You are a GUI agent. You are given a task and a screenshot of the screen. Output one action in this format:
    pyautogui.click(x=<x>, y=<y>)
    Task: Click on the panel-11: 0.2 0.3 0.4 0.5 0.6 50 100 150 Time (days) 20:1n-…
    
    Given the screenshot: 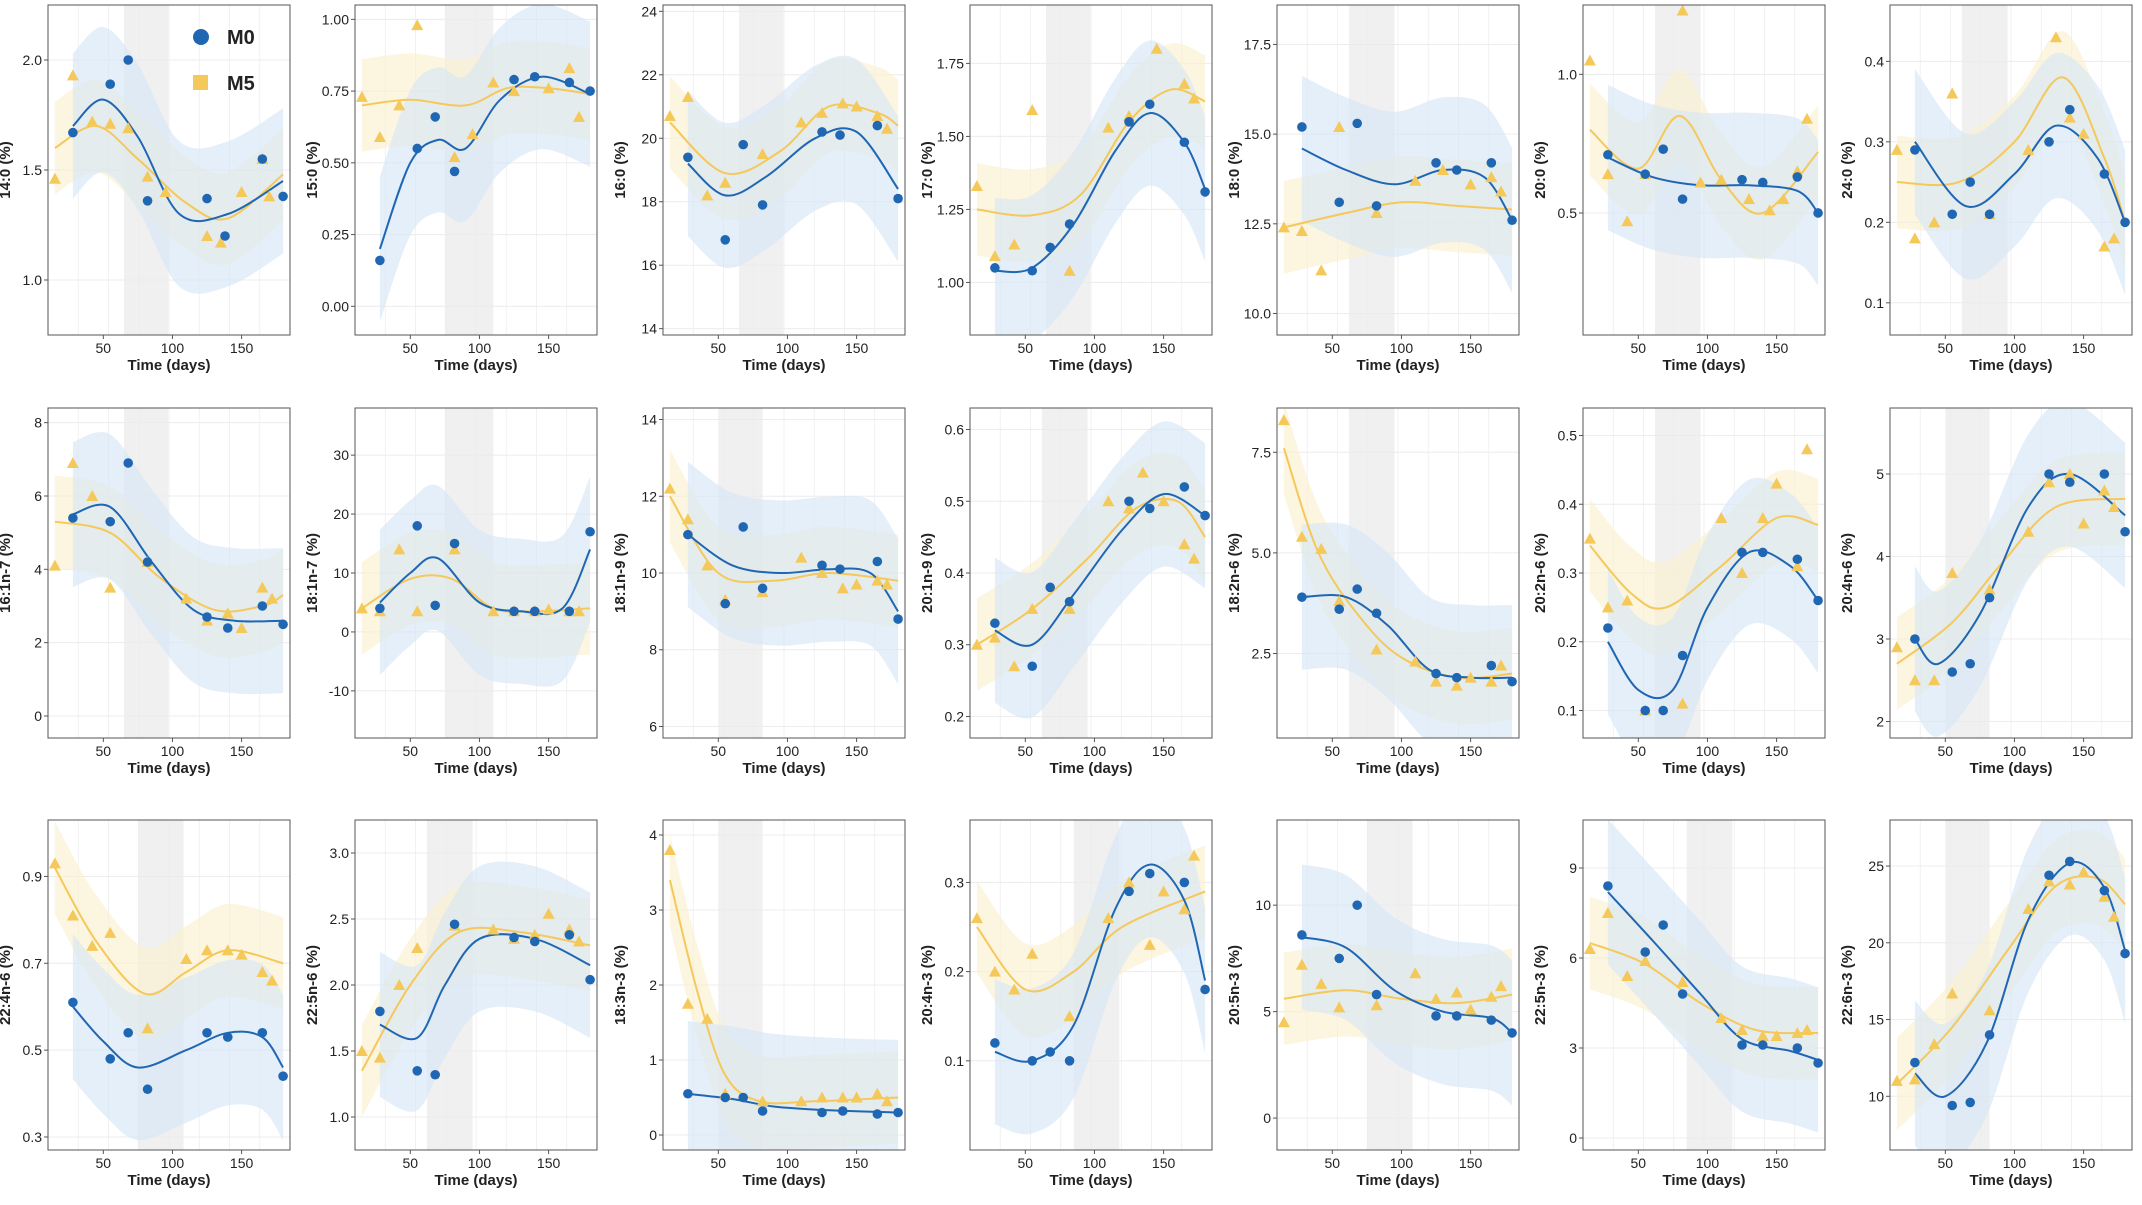 What is the action you would take?
    pyautogui.click(x=1066, y=592)
    